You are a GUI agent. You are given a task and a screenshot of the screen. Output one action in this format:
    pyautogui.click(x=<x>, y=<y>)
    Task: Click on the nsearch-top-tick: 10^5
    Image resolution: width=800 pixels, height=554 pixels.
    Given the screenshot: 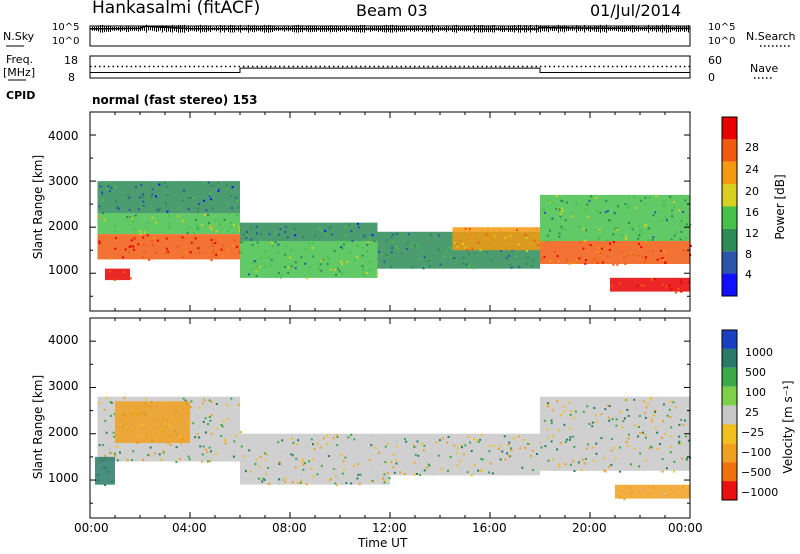 What is the action you would take?
    pyautogui.click(x=722, y=27)
    